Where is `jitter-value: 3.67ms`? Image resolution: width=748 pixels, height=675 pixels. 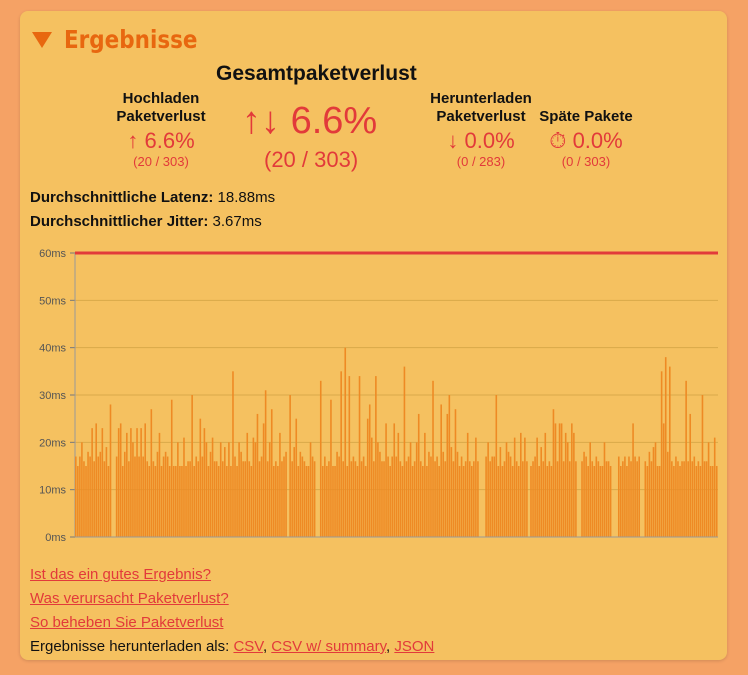
jitter-value: 3.67ms is located at coordinates (237, 221).